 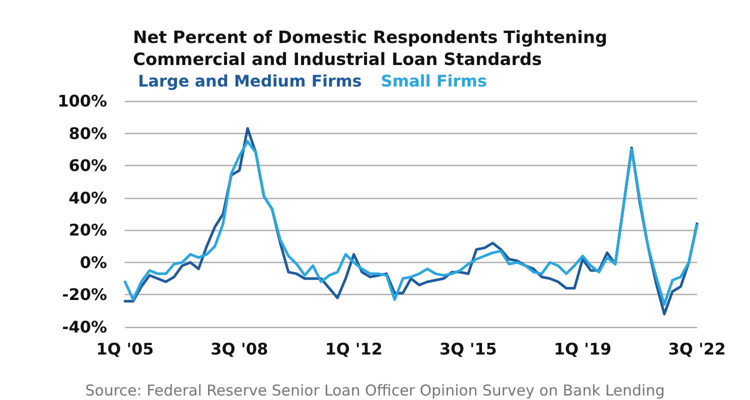 I want to click on y-tick-label: 0%, so click(x=93, y=262).